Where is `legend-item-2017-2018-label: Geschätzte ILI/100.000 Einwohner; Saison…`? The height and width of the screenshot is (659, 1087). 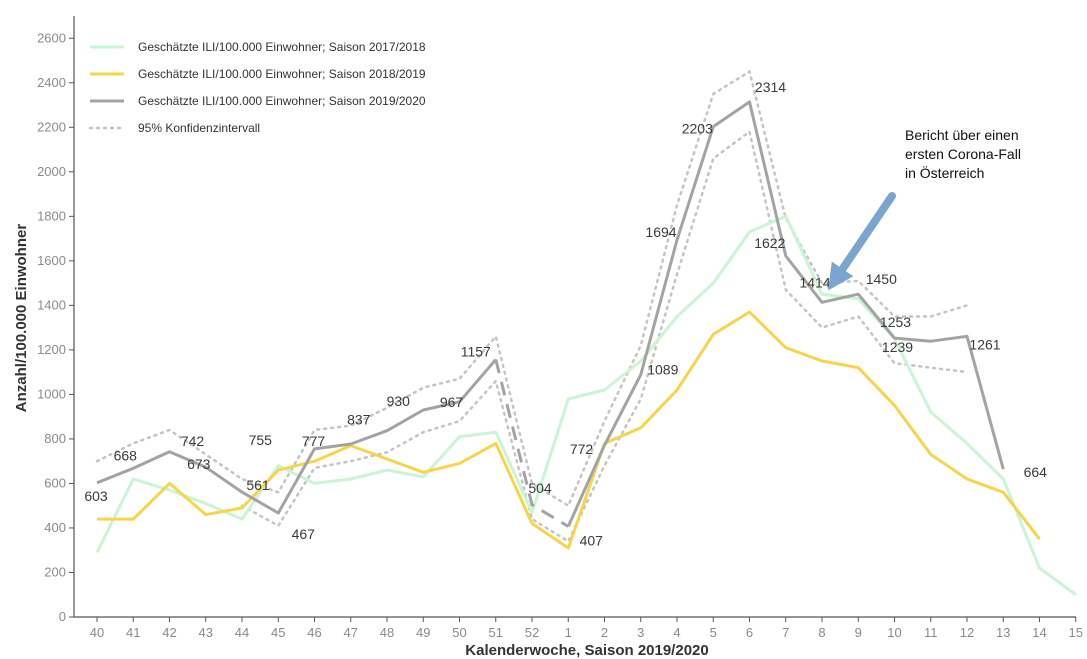 legend-item-2017-2018-label: Geschätzte ILI/100.000 Einwohner; Saison… is located at coordinates (282, 47).